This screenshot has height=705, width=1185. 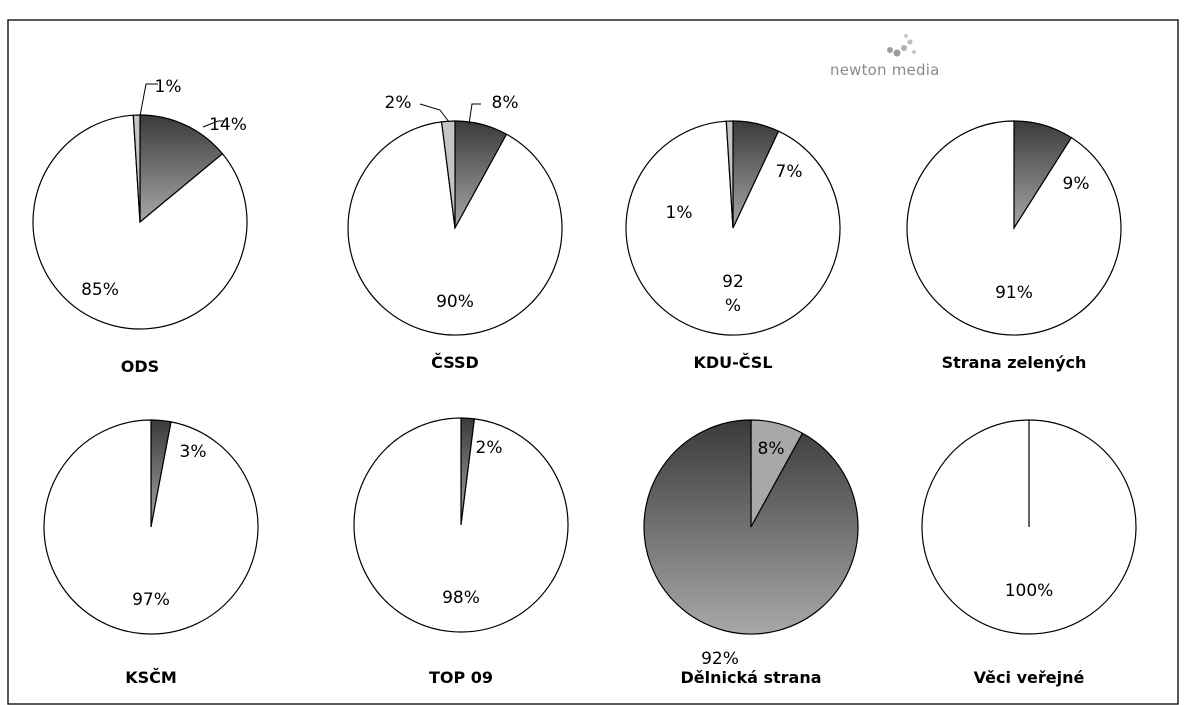 I want to click on pie-title: KDU-ČSL, so click(x=732, y=362).